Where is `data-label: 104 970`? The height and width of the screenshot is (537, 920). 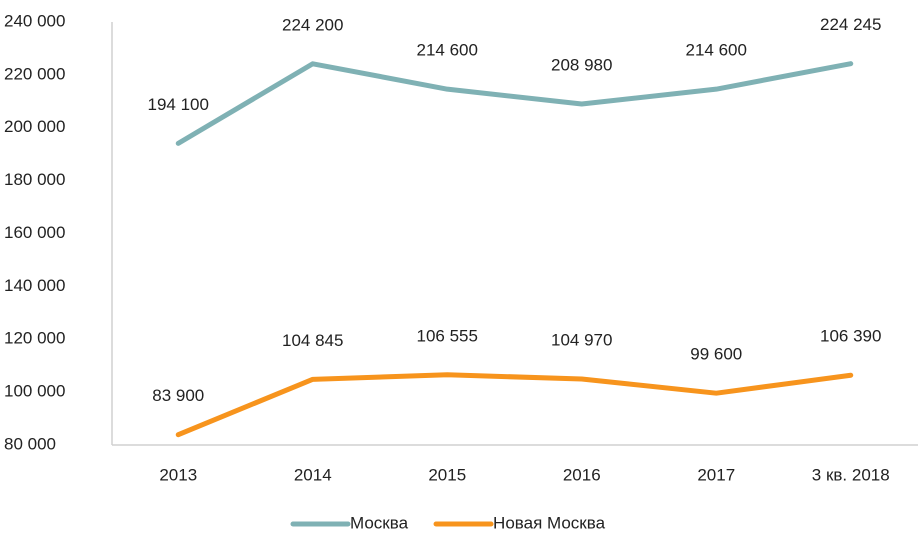
data-label: 104 970 is located at coordinates (581, 339).